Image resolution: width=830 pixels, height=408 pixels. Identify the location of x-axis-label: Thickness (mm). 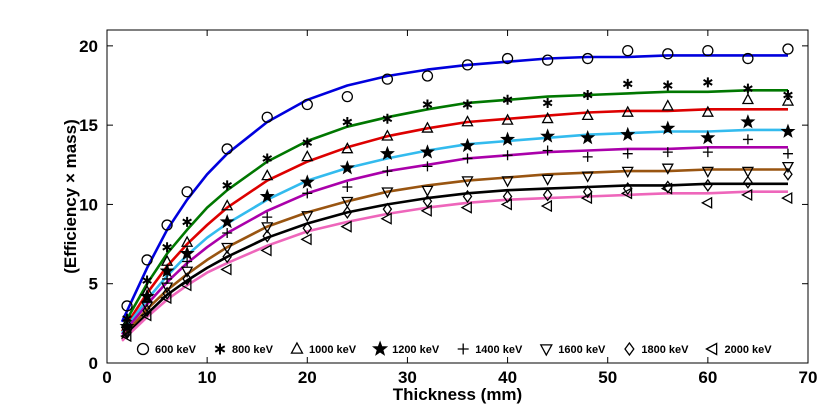
(457, 394).